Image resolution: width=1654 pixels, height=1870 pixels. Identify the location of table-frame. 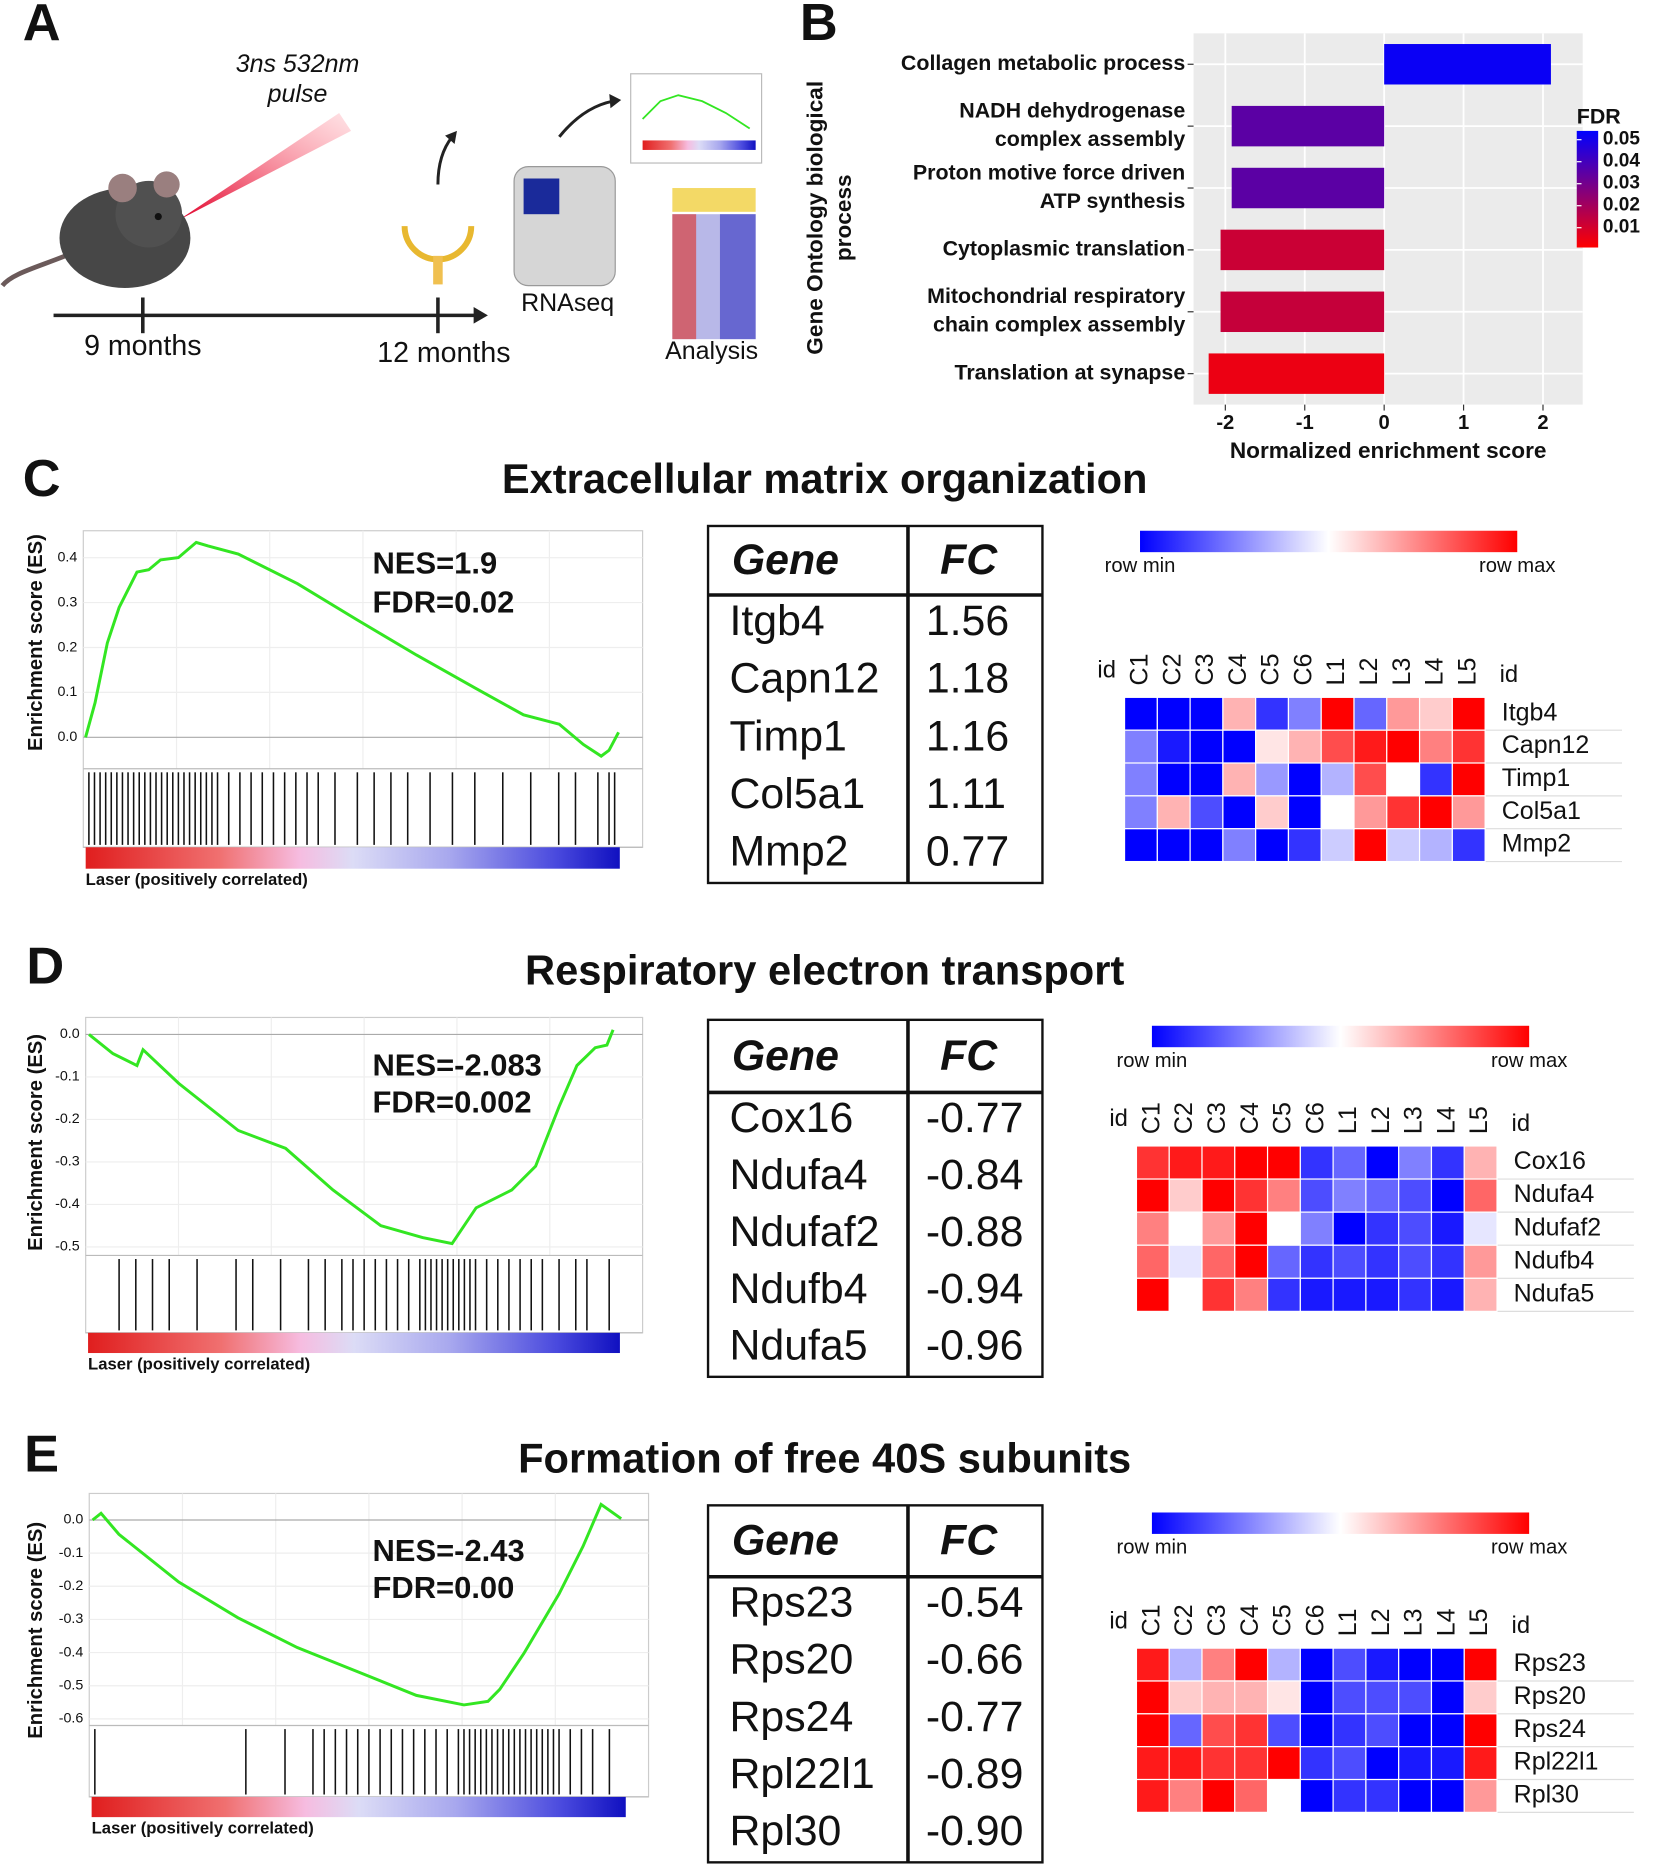
(875, 1684).